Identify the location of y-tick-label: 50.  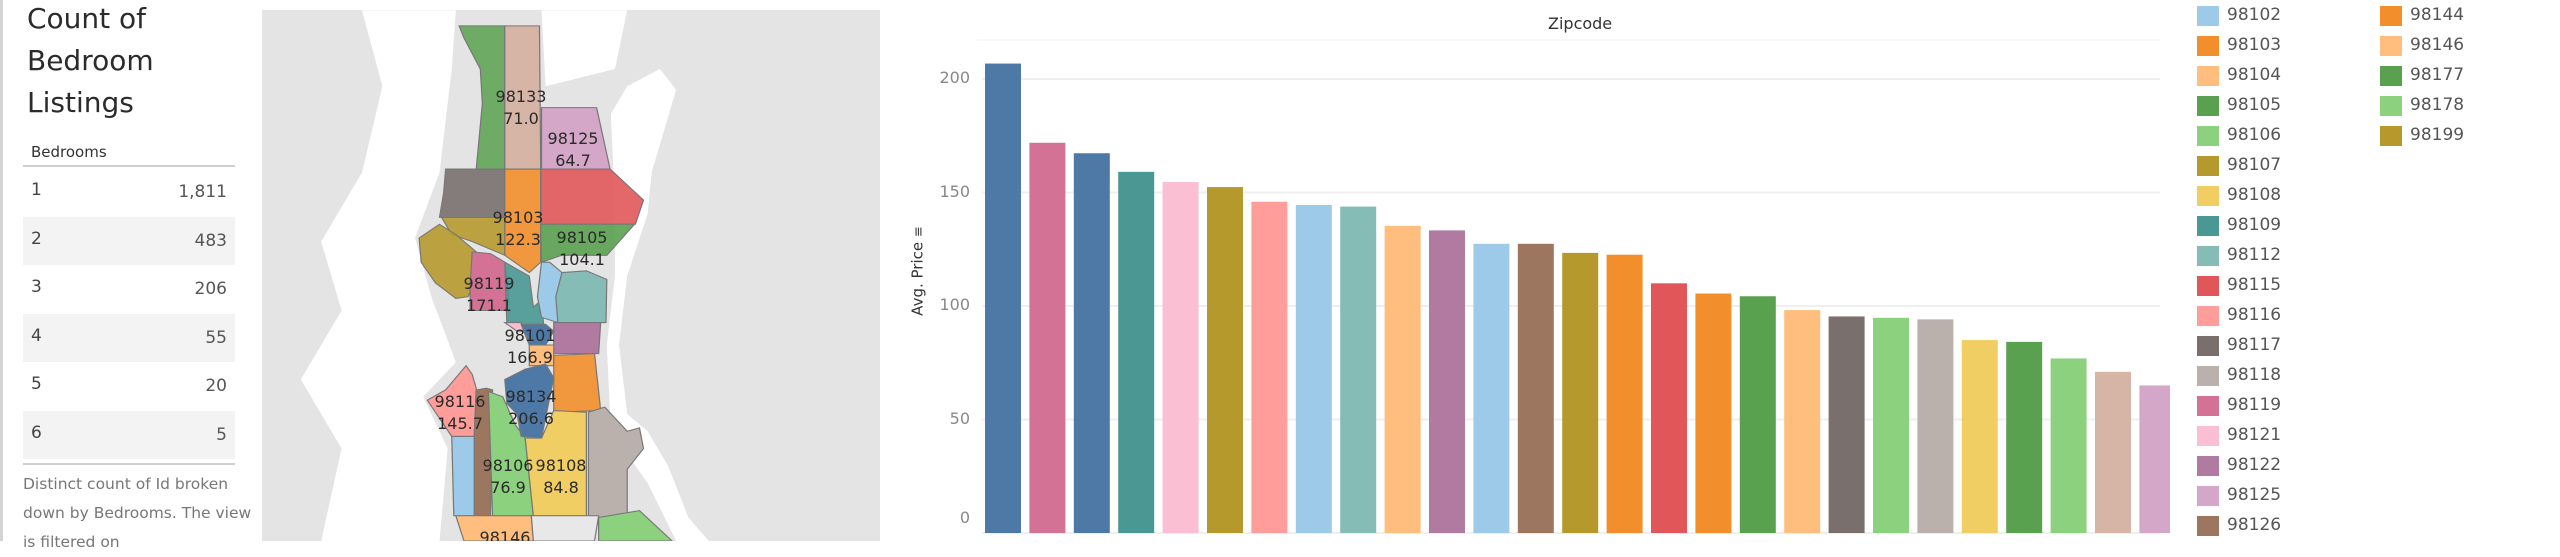
(959, 418).